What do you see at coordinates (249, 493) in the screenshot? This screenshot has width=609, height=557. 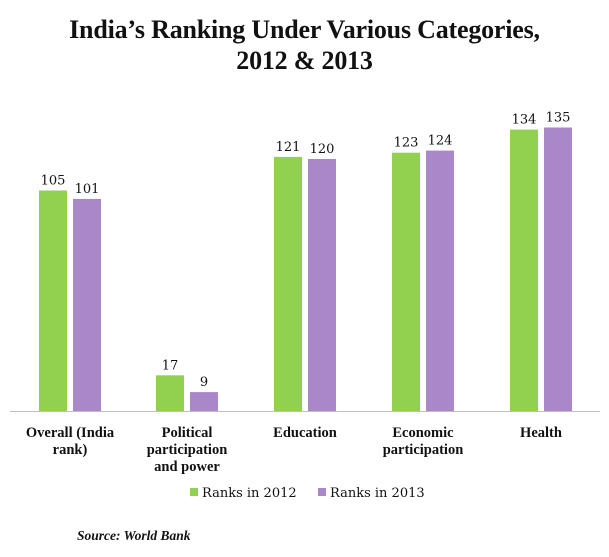 I see `legend-label: Ranks in 2012` at bounding box center [249, 493].